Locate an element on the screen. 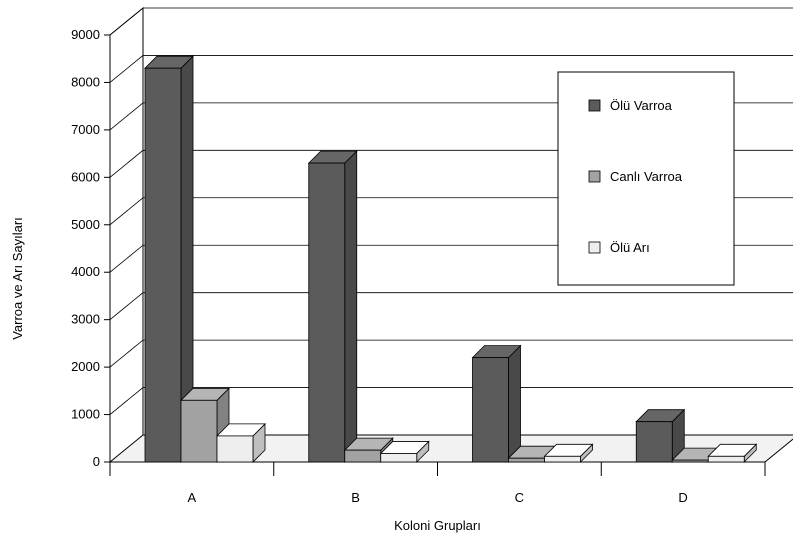 The image size is (793, 540). y-tick-label: 5000 is located at coordinates (85, 224).